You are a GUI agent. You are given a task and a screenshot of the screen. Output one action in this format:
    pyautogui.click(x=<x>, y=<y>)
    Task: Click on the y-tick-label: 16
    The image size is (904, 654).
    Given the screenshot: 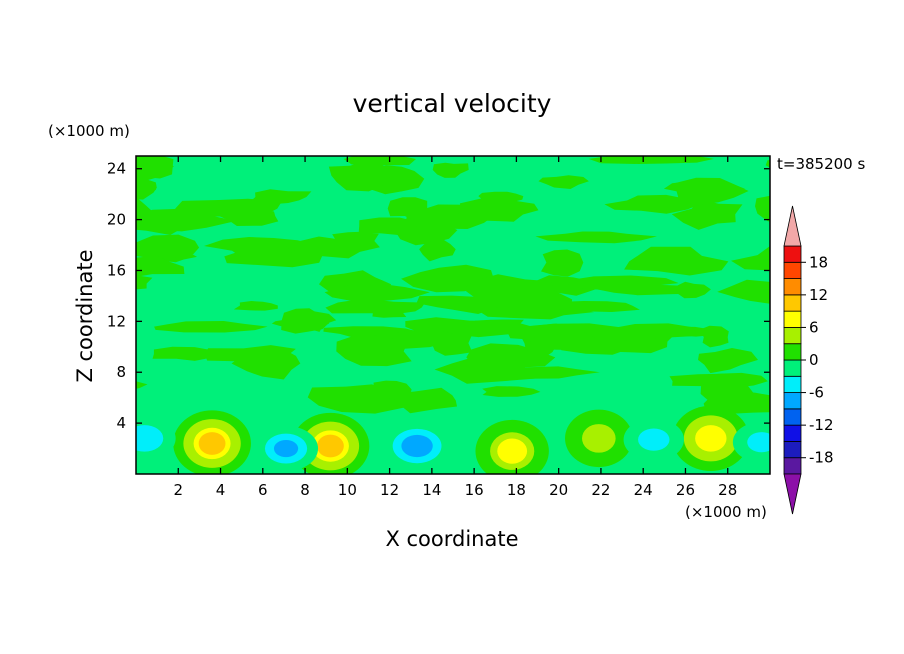 What is the action you would take?
    pyautogui.click(x=116, y=270)
    